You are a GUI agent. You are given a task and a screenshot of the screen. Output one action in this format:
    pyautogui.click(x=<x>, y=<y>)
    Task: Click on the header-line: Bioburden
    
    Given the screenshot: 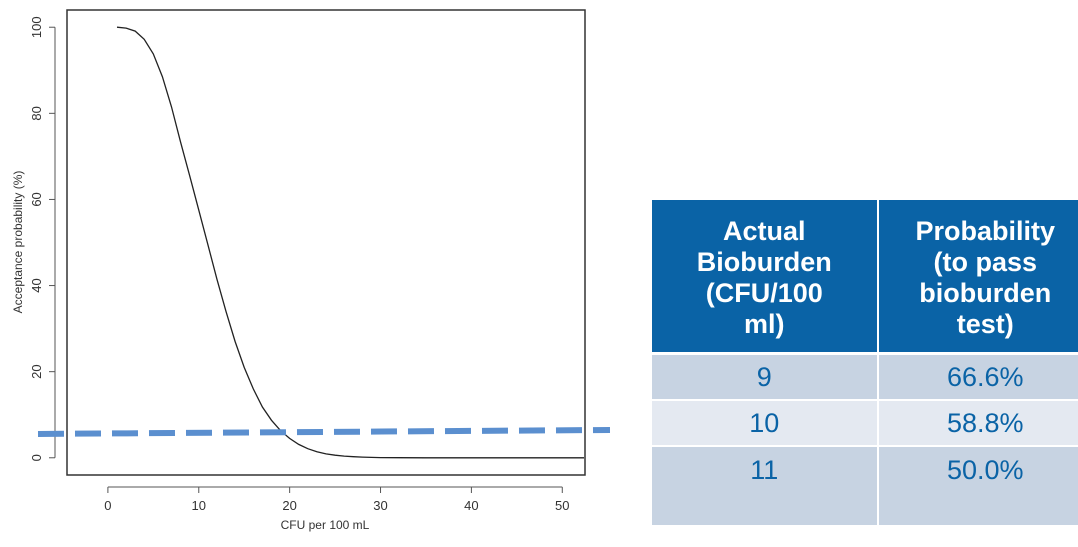 What is the action you would take?
    pyautogui.click(x=764, y=262)
    